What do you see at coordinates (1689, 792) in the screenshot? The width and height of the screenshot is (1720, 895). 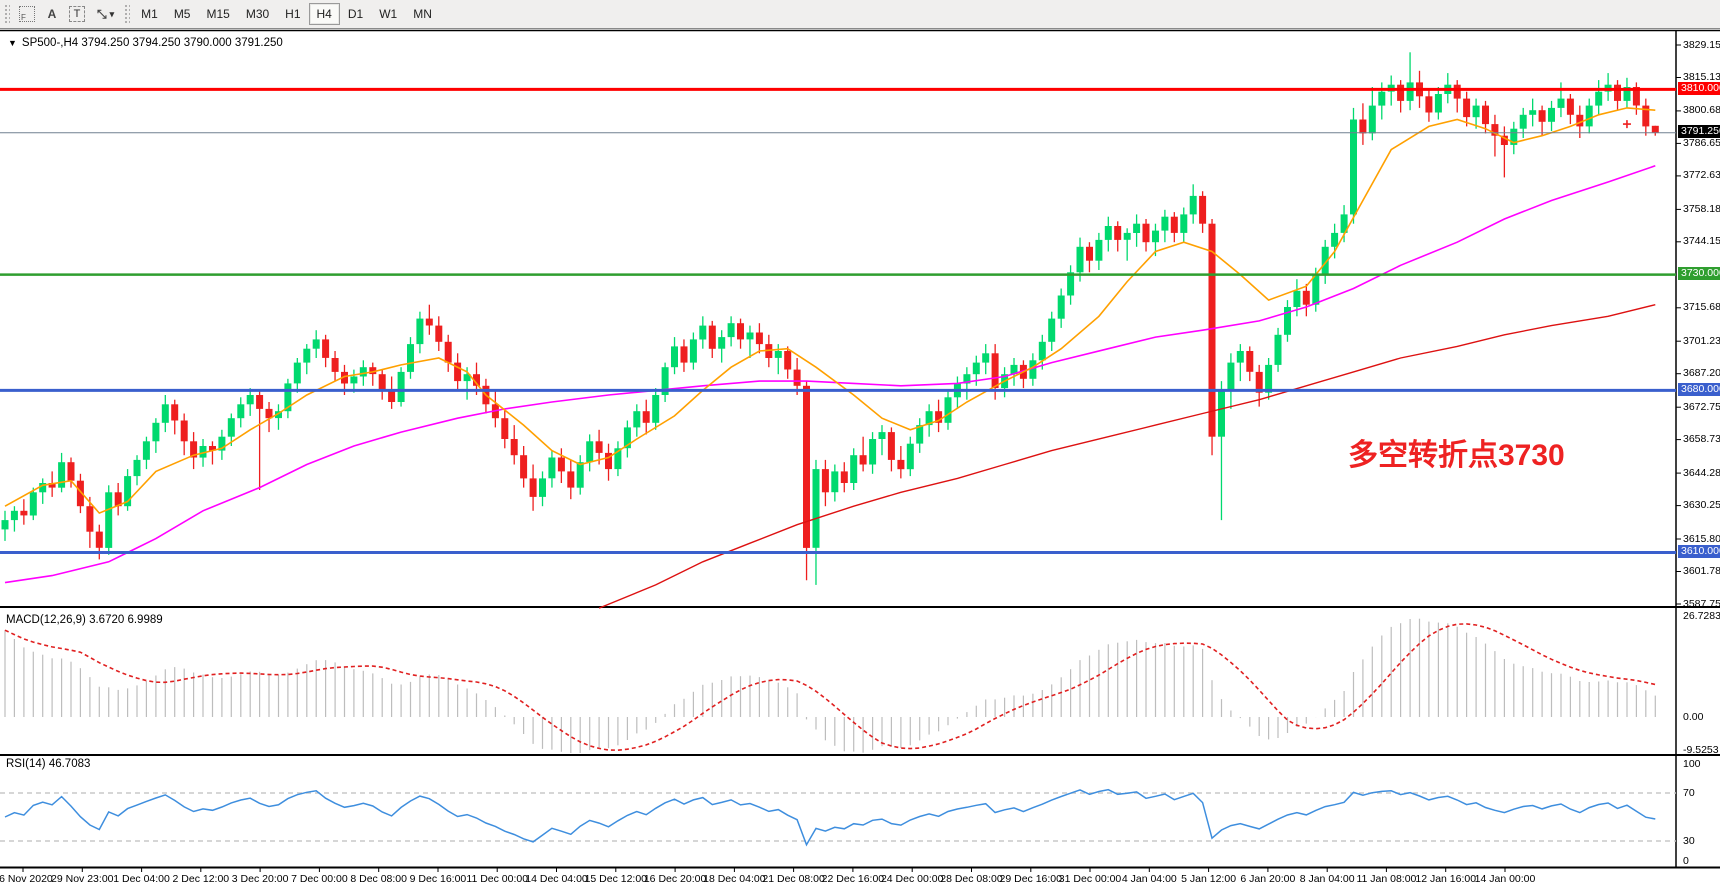 I see `rsi-tick-label: 70` at bounding box center [1689, 792].